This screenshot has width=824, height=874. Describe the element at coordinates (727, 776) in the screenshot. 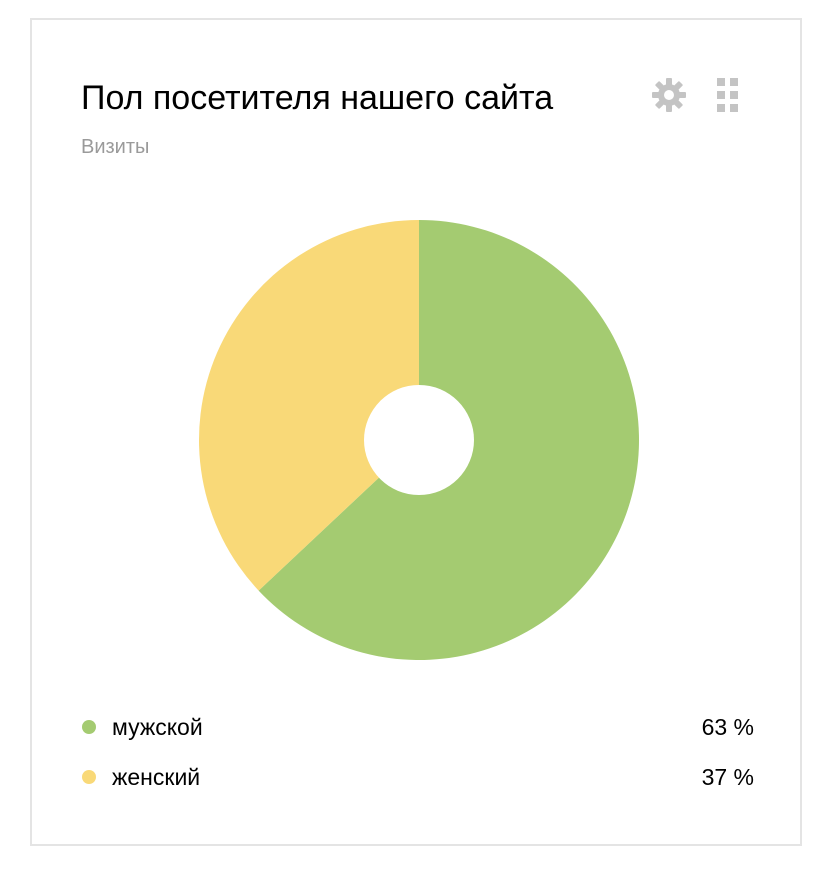

I see `legend-value: 37 %` at that location.